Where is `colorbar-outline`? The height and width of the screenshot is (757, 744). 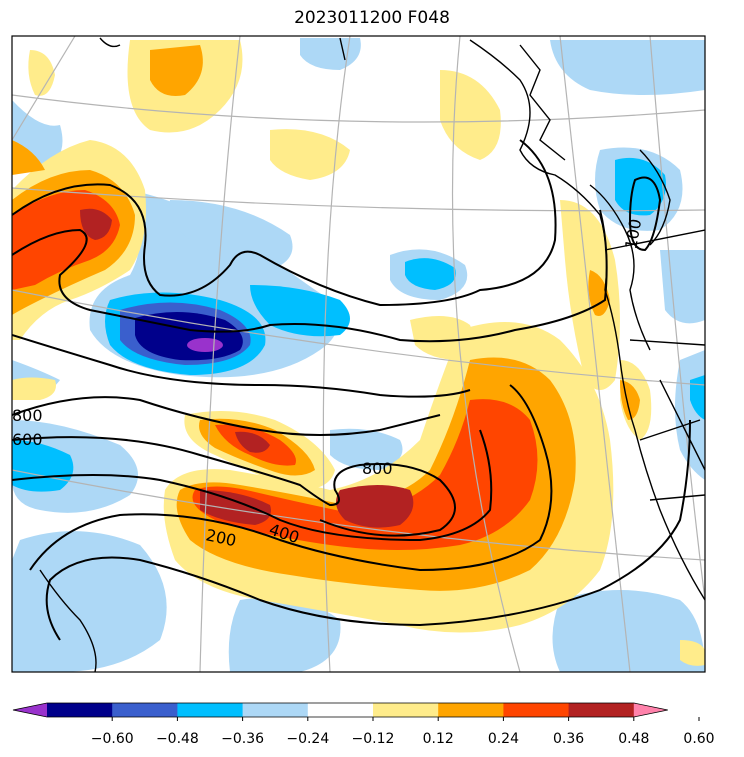
colorbar-outline is located at coordinates (340, 710).